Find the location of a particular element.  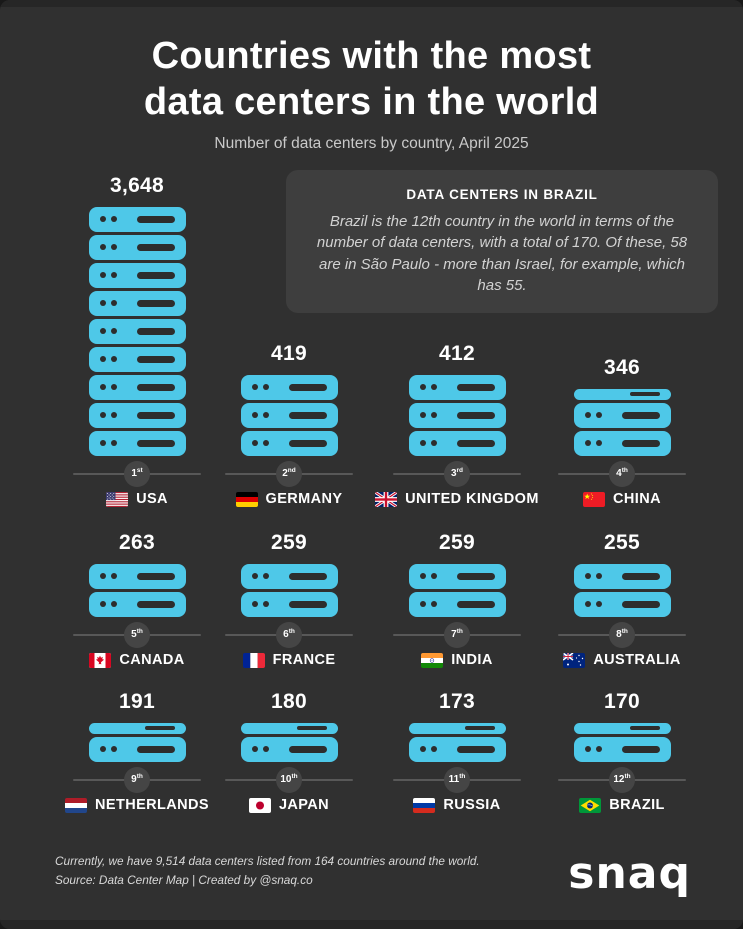

flag-au-icon is located at coordinates (574, 660).